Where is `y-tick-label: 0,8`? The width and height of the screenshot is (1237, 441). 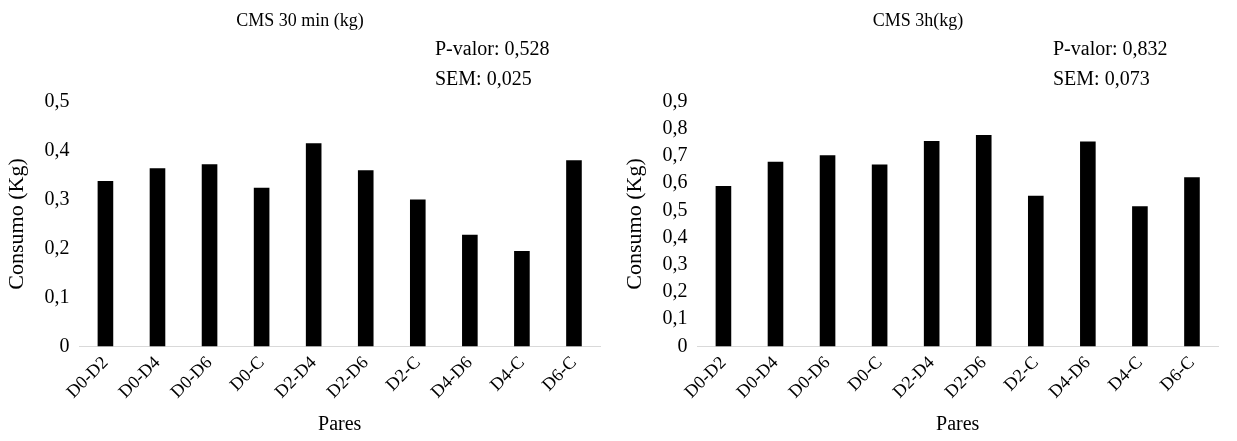
y-tick-label: 0,8 is located at coordinates (675, 127).